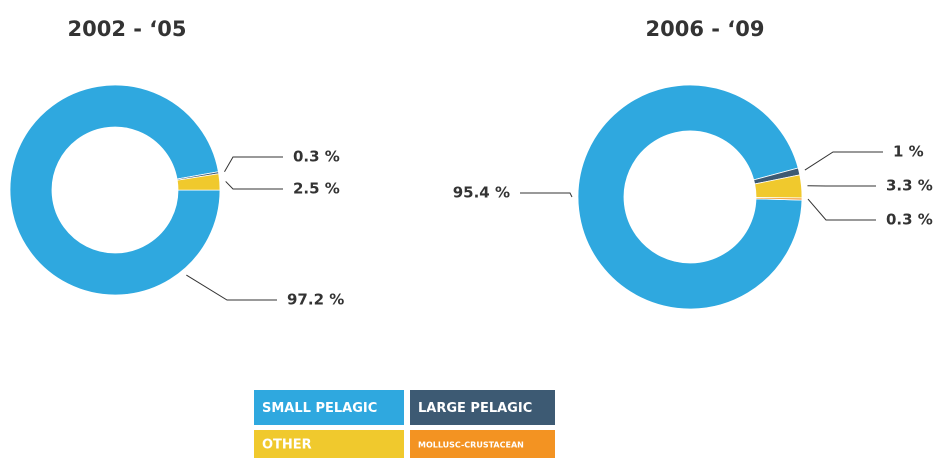 Image resolution: width=940 pixels, height=458 pixels. Describe the element at coordinates (127, 29) in the screenshot. I see `chart-title: 2002 - ‘05` at that location.